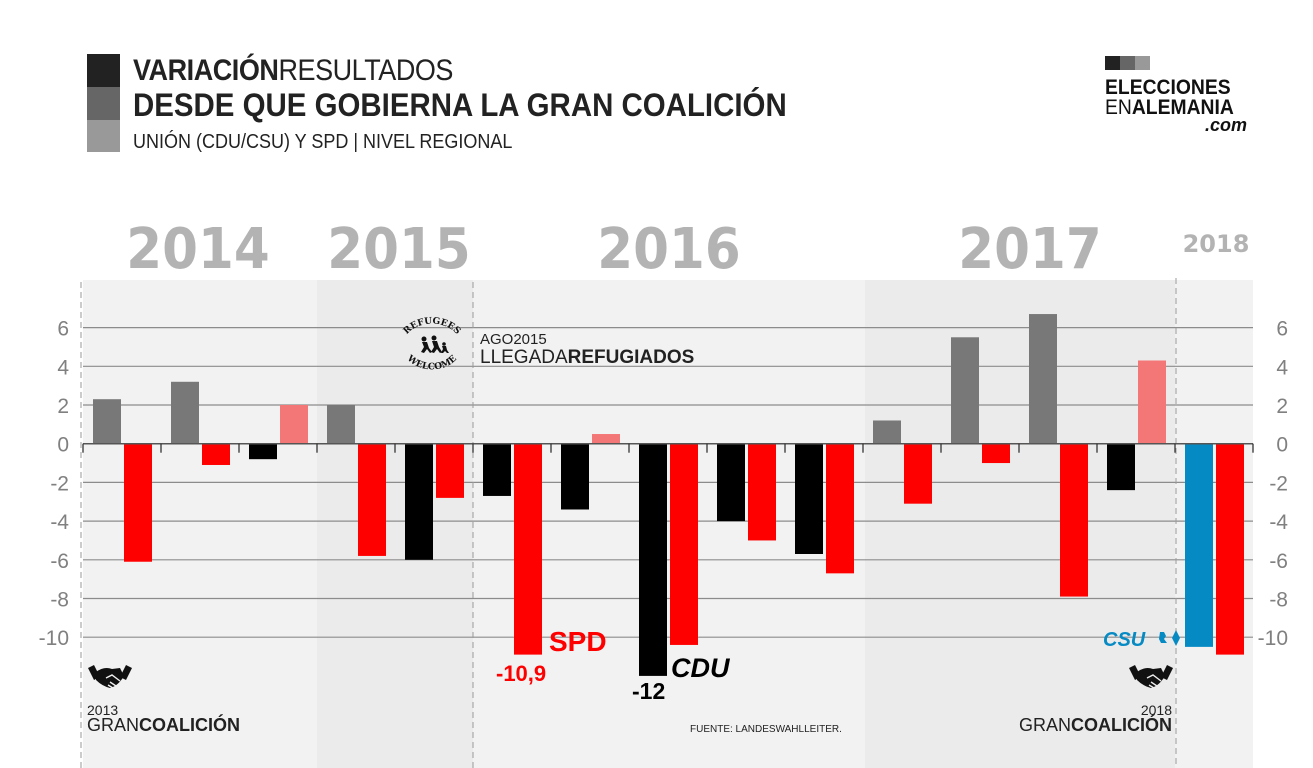  I want to click on year-label-2018: 2018, so click(1216, 244).